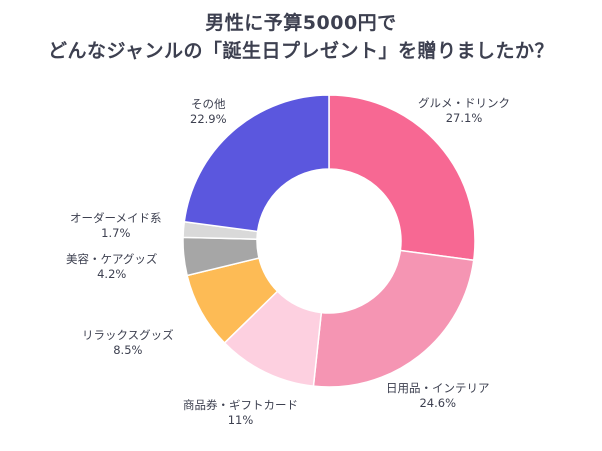 The width and height of the screenshot is (602, 451). I want to click on label-beauty-care: 美容・ケアグッズ 4.2%, so click(112, 266).